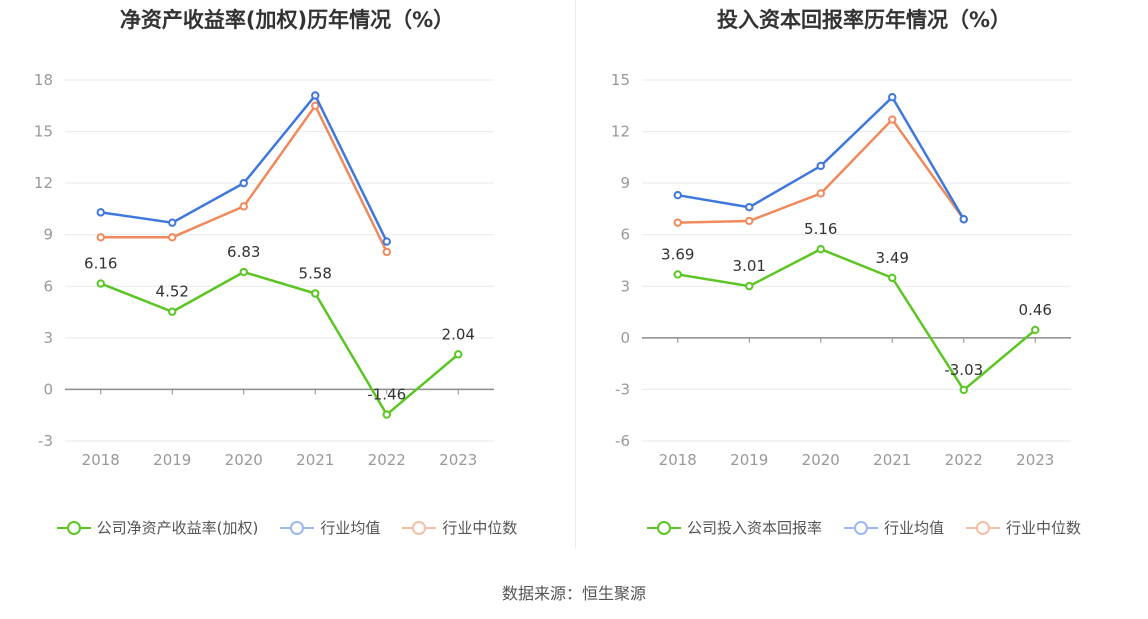  I want to click on y-tick-label: 18, so click(43, 80).